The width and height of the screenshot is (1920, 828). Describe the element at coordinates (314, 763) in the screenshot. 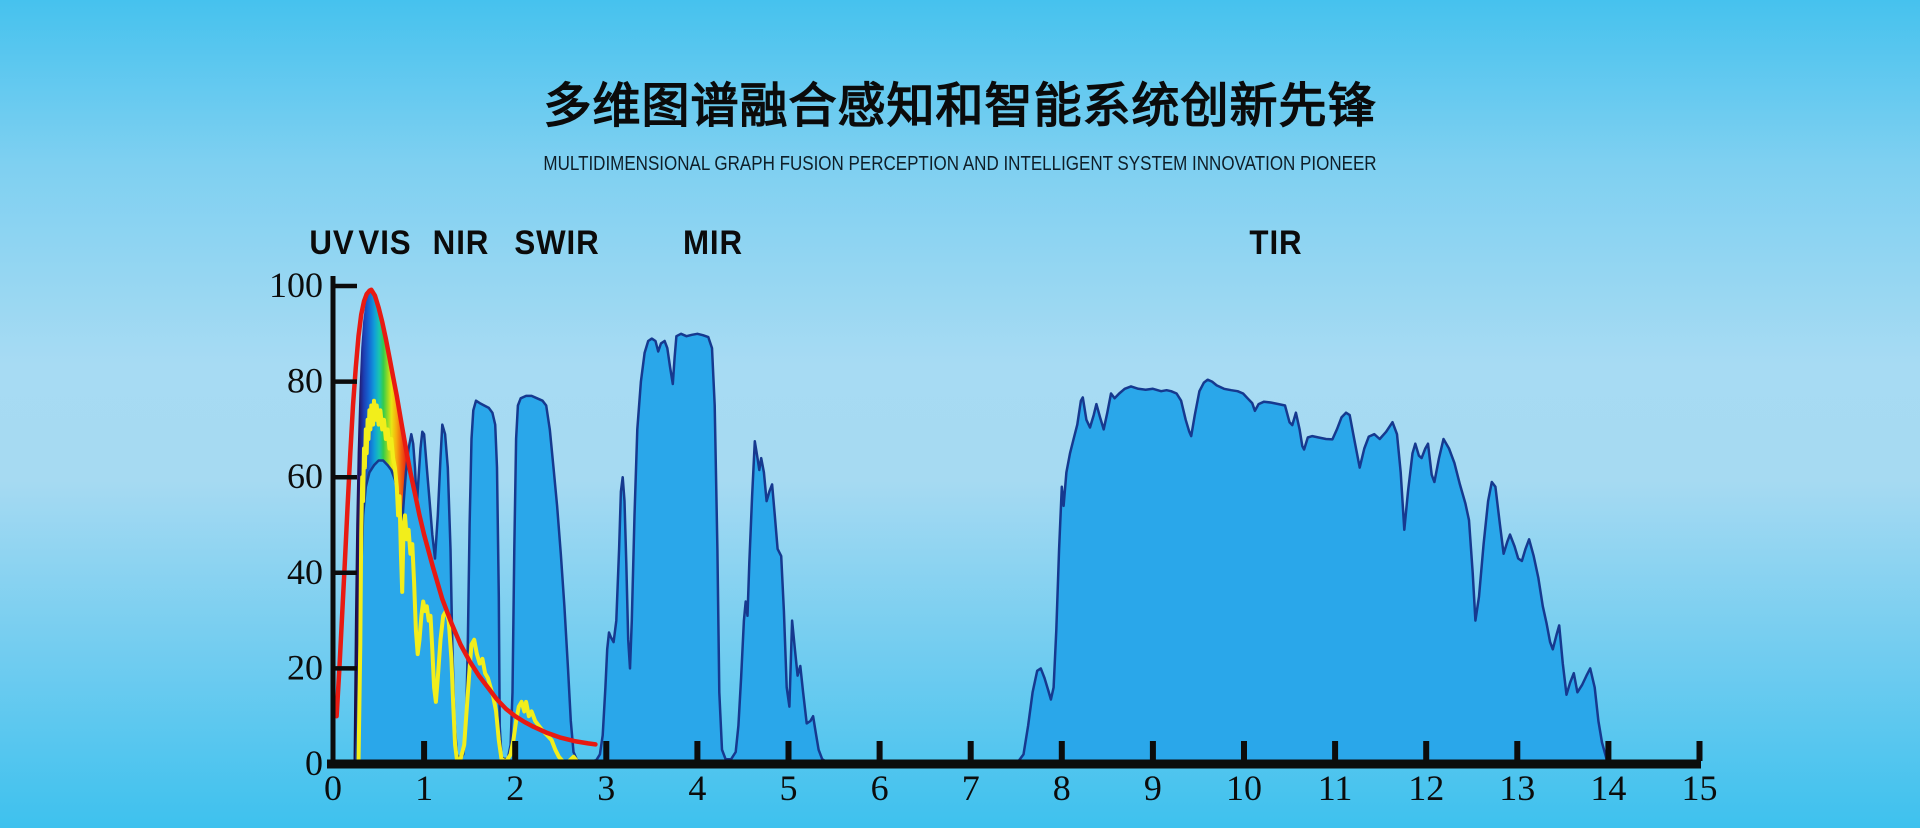

I see `y-tick-label: 0` at that location.